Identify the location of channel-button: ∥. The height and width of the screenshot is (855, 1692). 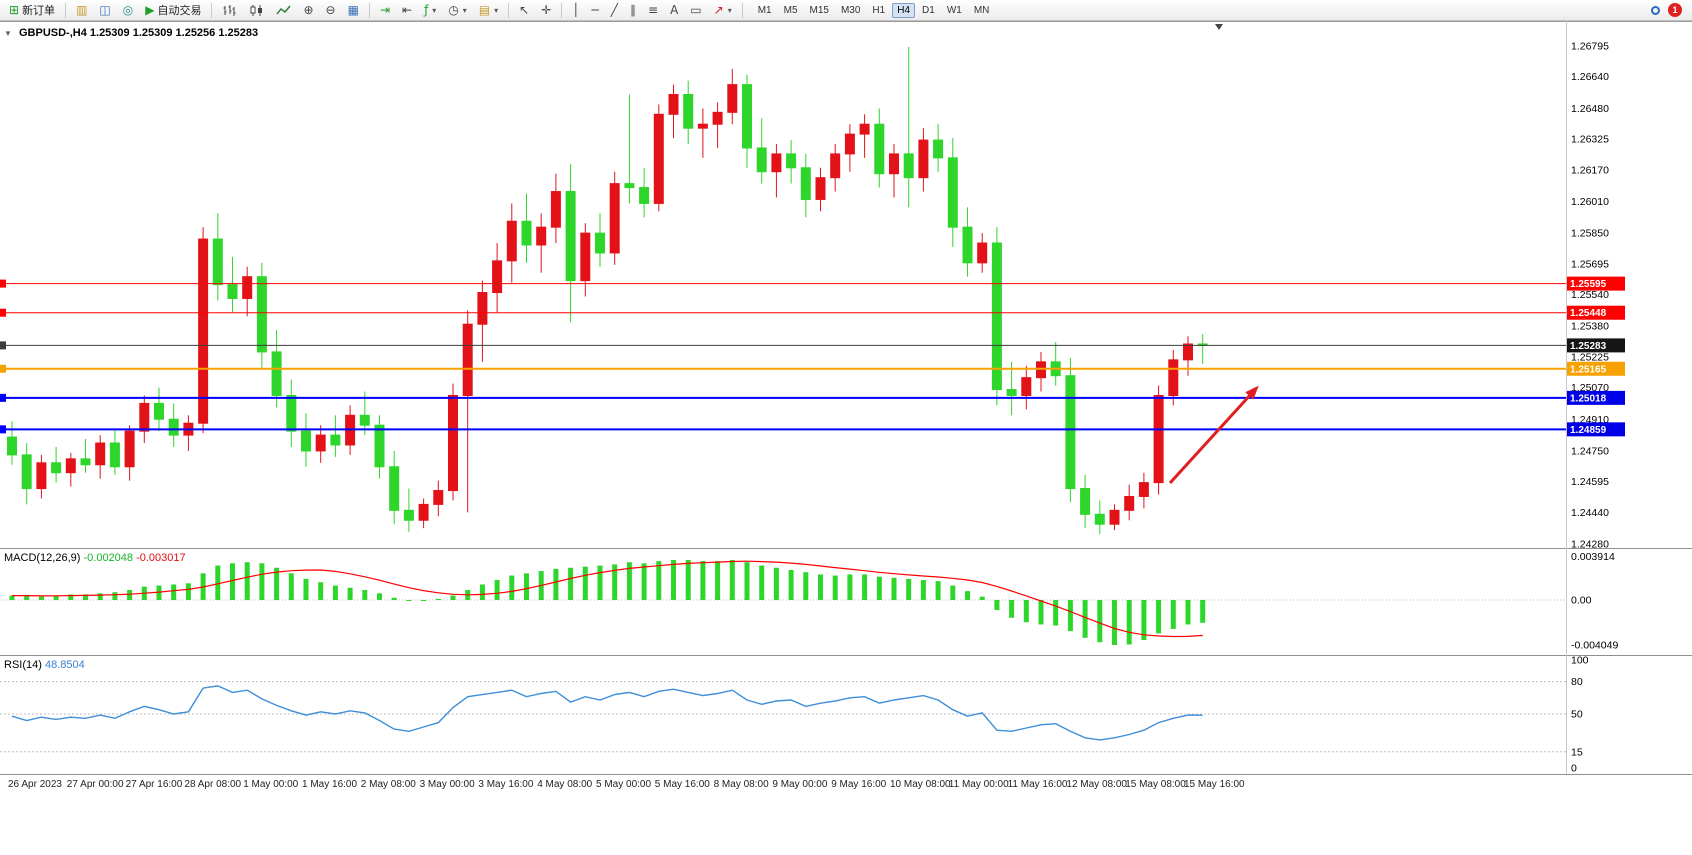
(633, 10).